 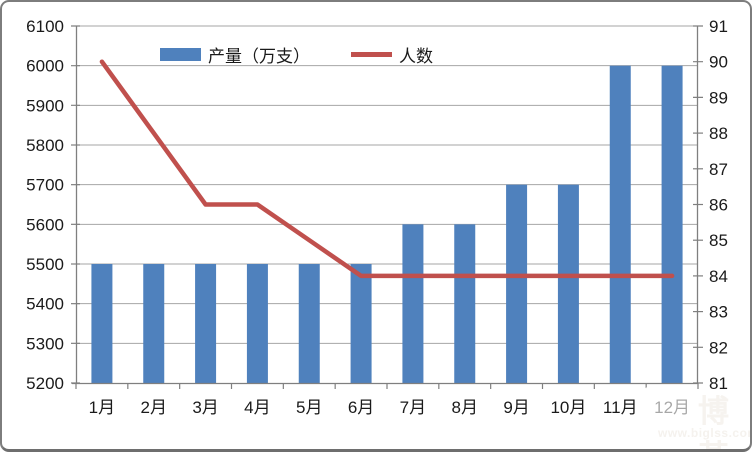 What do you see at coordinates (568, 407) in the screenshot?
I see `x-axis-label: 10月` at bounding box center [568, 407].